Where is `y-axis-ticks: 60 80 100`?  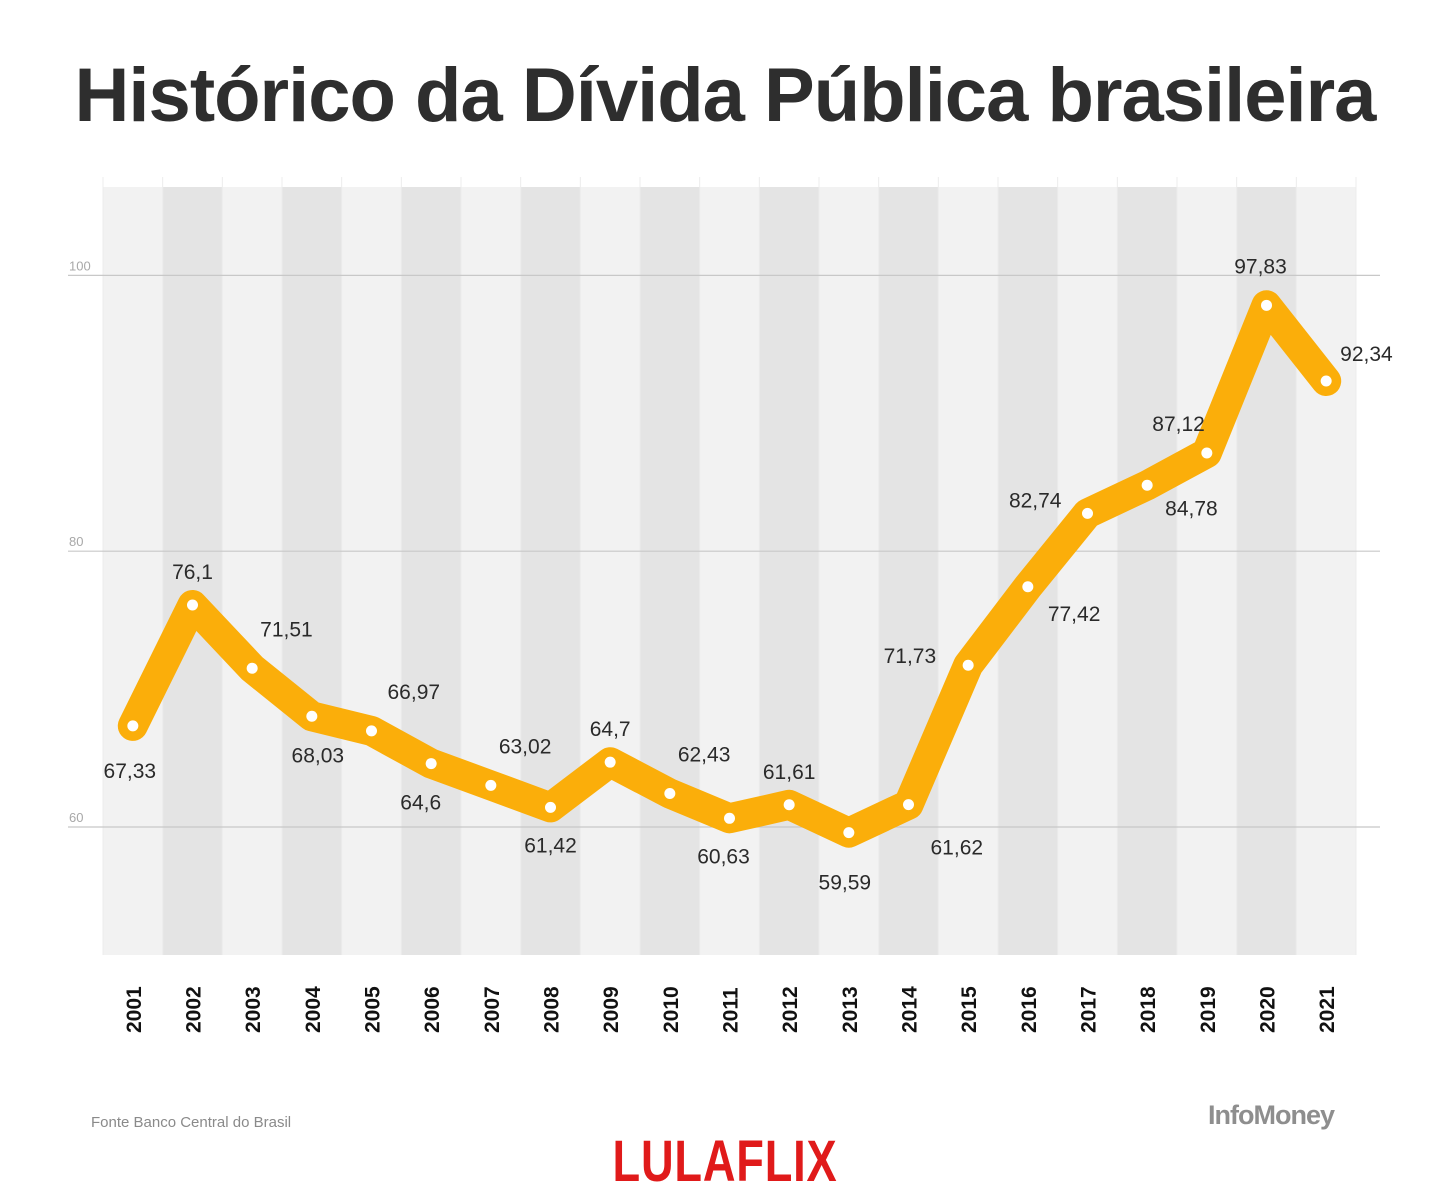 y-axis-ticks: 60 80 100 is located at coordinates (80, 541).